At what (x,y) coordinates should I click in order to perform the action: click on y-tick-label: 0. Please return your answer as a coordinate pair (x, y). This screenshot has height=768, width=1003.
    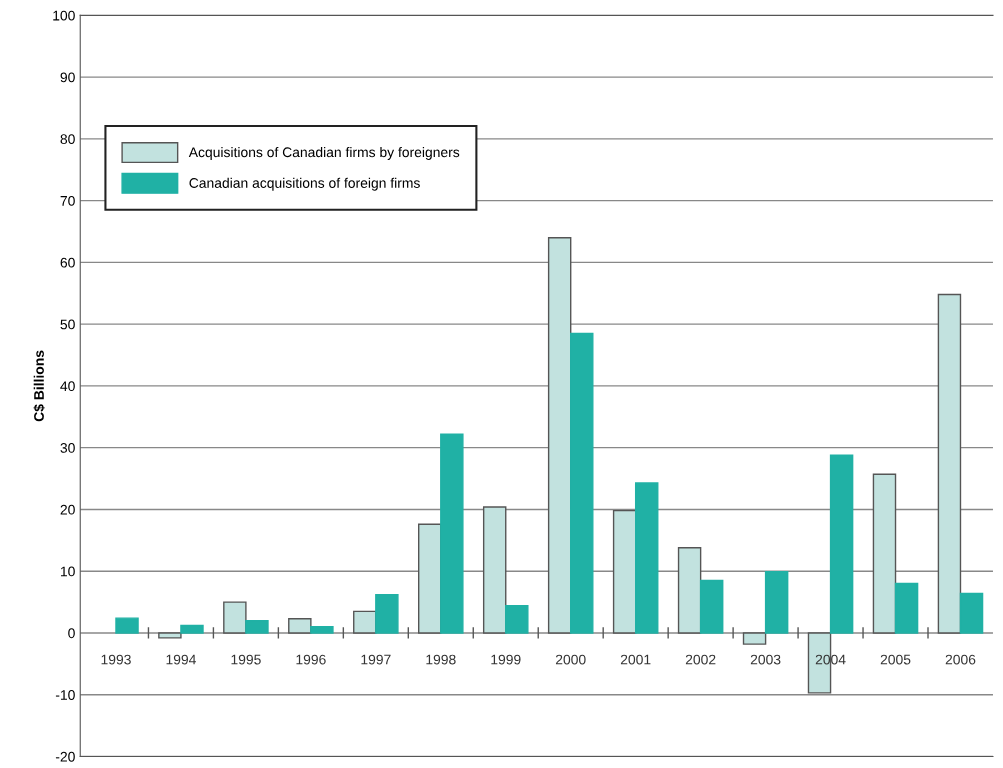
    Looking at the image, I should click on (71, 633).